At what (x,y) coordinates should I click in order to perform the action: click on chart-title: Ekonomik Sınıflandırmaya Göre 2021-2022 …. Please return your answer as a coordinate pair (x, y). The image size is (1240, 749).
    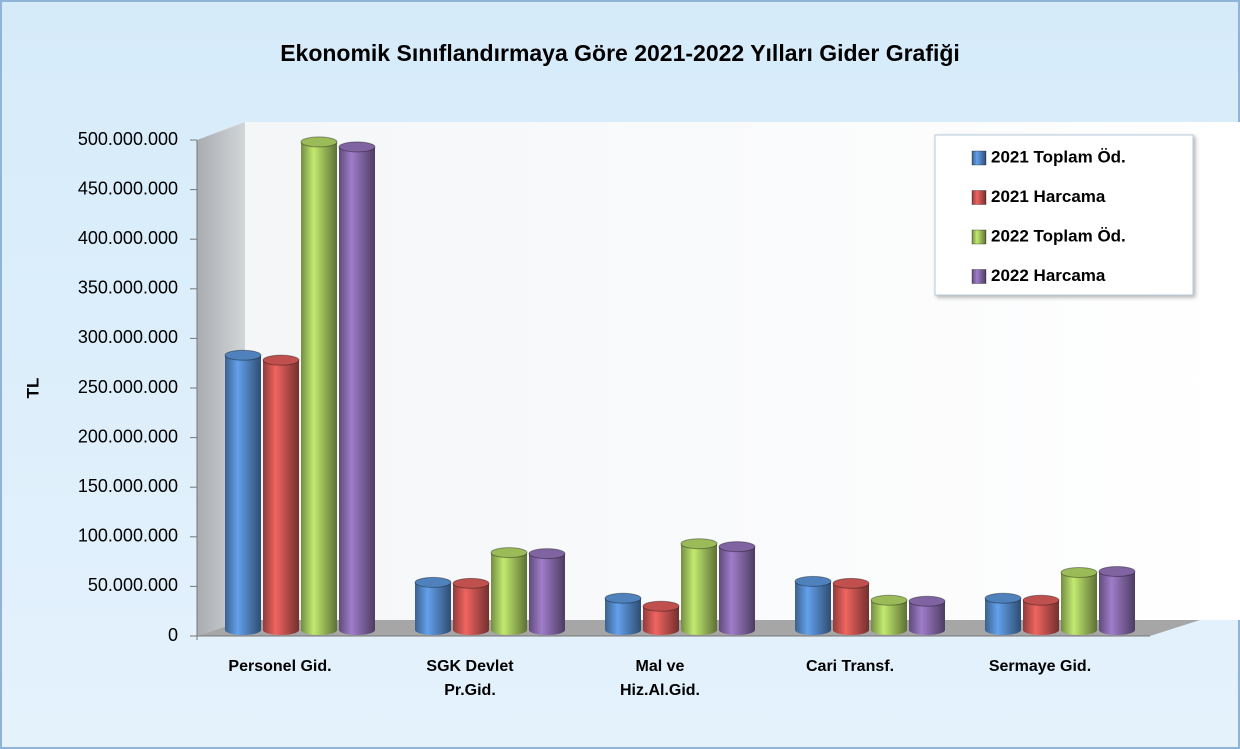
    Looking at the image, I should click on (620, 53).